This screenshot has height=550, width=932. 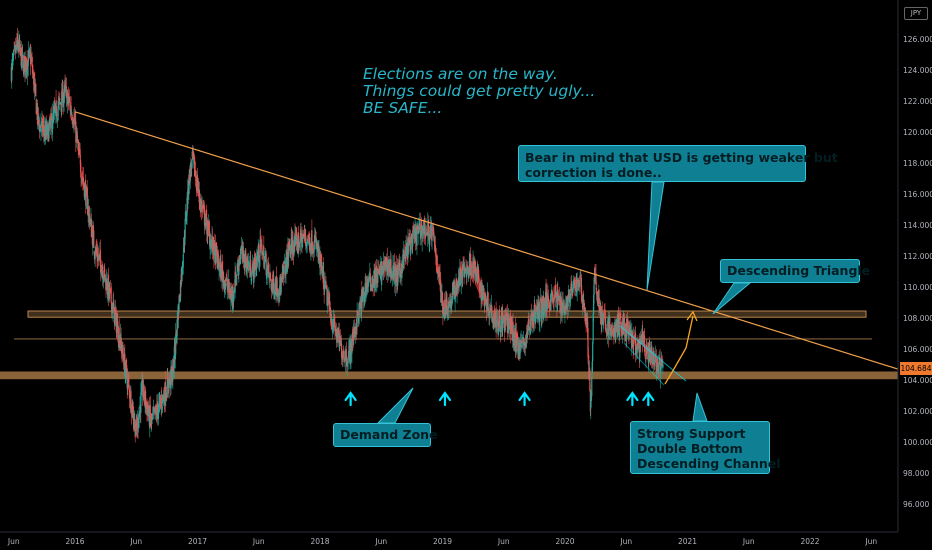 I want to click on projection-path, so click(x=679, y=350).